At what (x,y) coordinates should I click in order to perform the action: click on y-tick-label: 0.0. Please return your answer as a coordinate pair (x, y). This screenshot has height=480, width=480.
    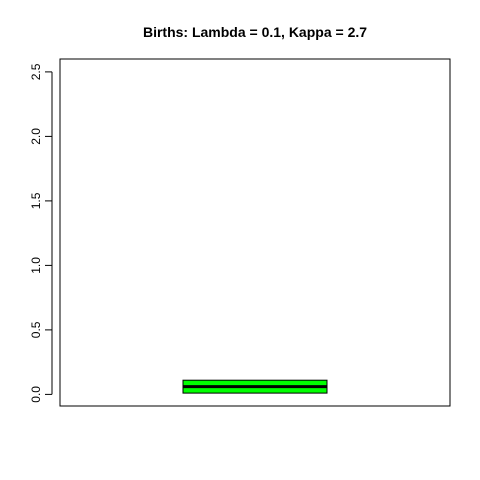
    Looking at the image, I should click on (36, 394).